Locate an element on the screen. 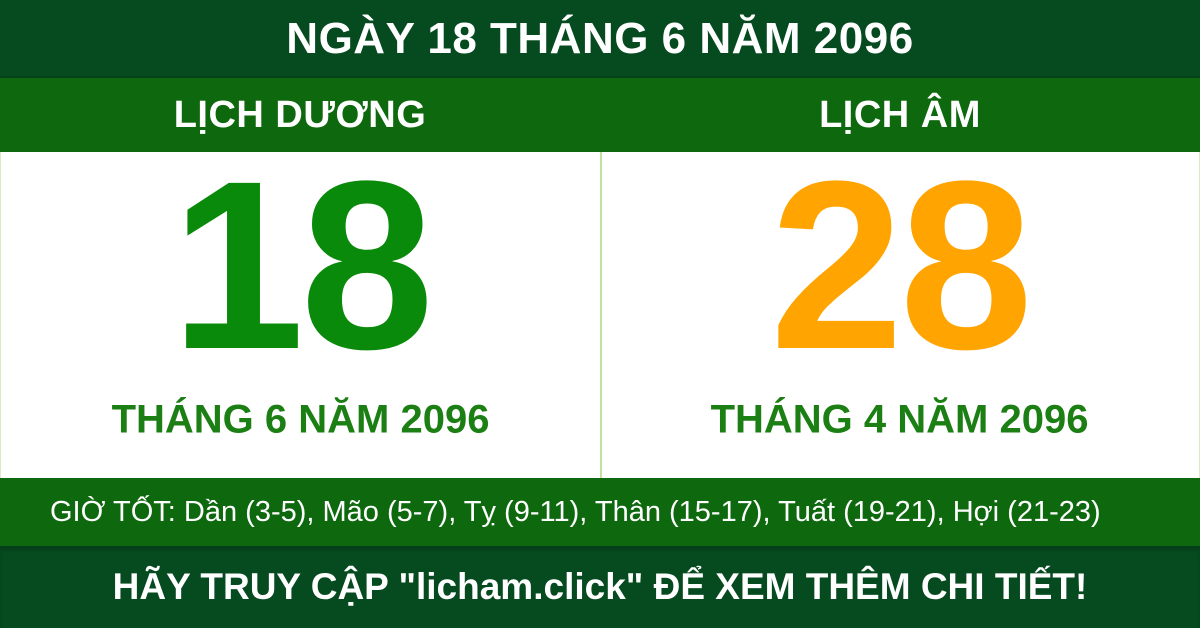  panel-divider is located at coordinates (601, 315).